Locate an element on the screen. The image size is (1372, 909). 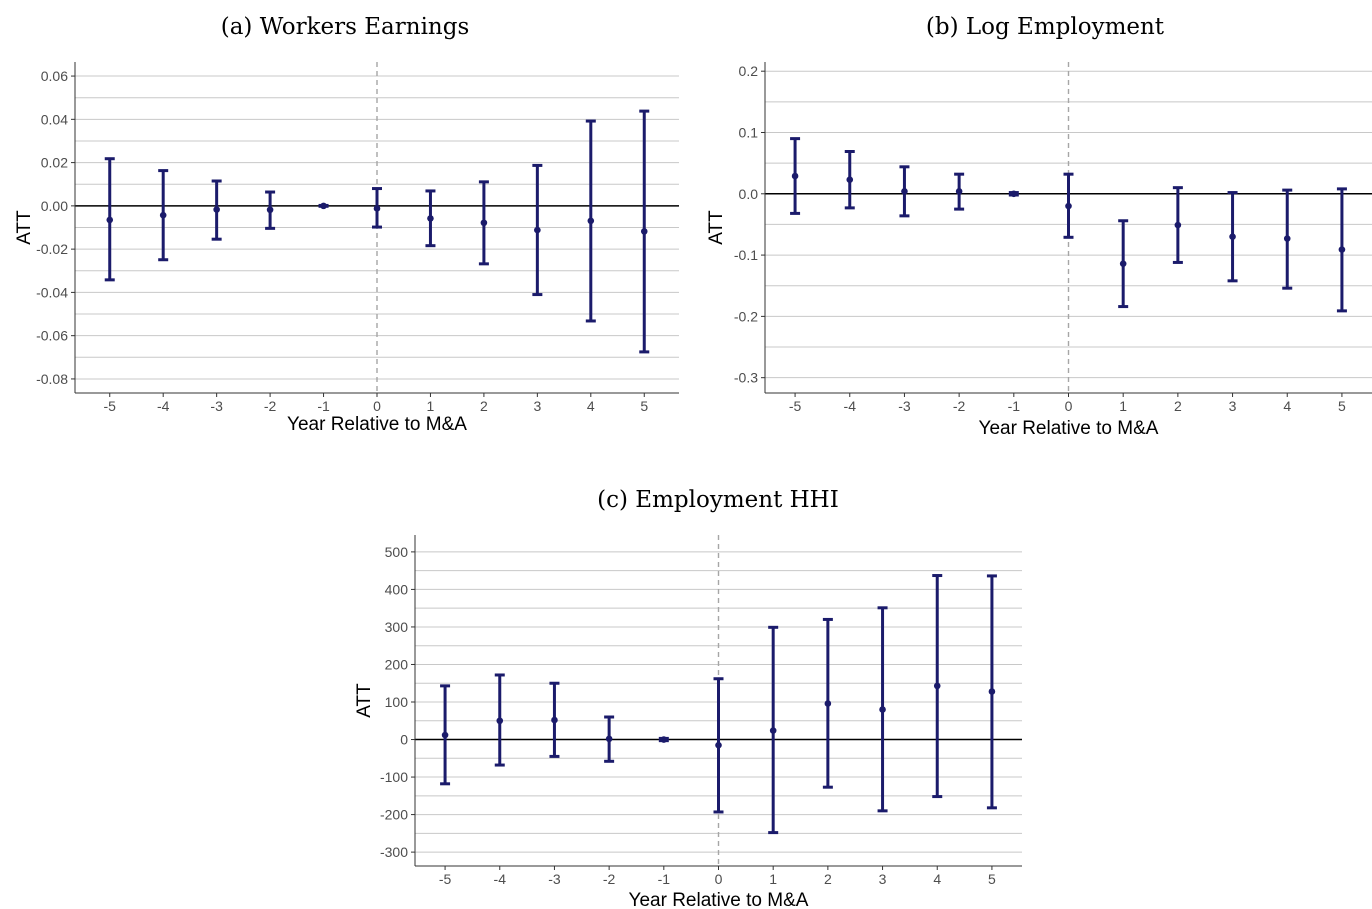
y-tick-label: -0.04 is located at coordinates (52, 292).